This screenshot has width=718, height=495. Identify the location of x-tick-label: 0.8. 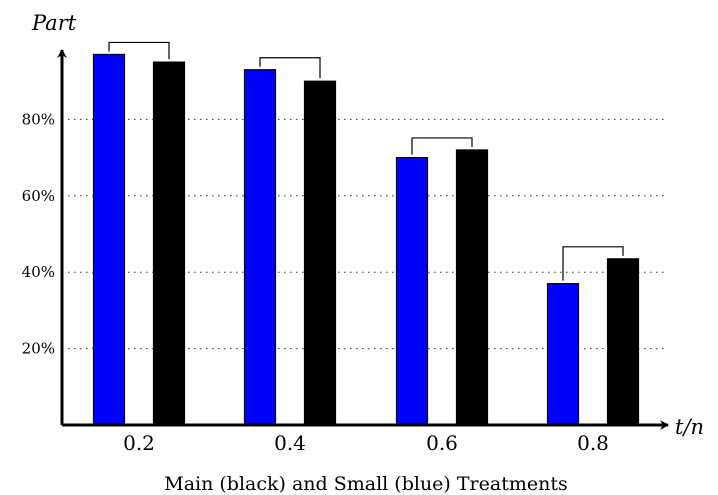
(593, 443).